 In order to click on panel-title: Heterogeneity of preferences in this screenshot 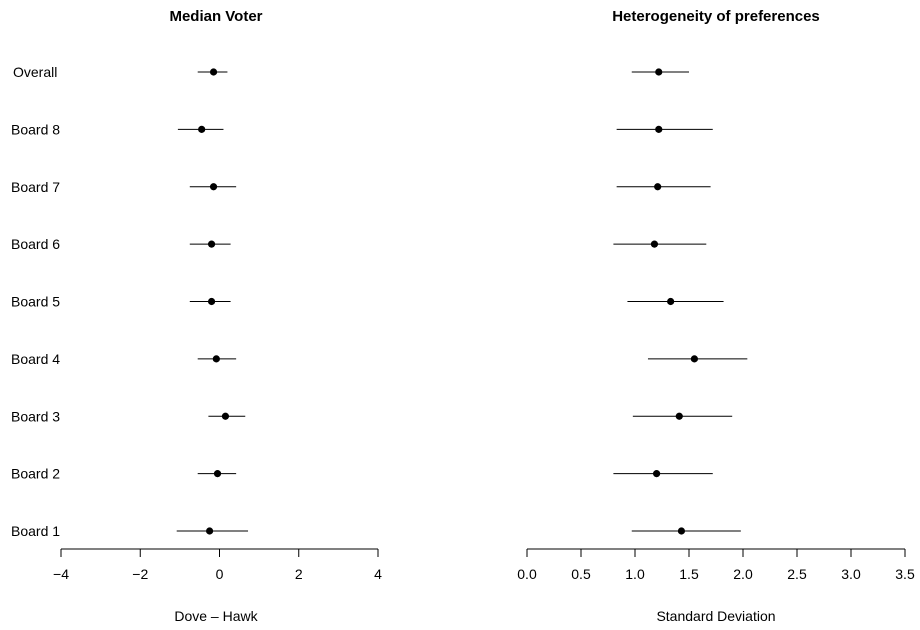, I will do `click(716, 16)`.